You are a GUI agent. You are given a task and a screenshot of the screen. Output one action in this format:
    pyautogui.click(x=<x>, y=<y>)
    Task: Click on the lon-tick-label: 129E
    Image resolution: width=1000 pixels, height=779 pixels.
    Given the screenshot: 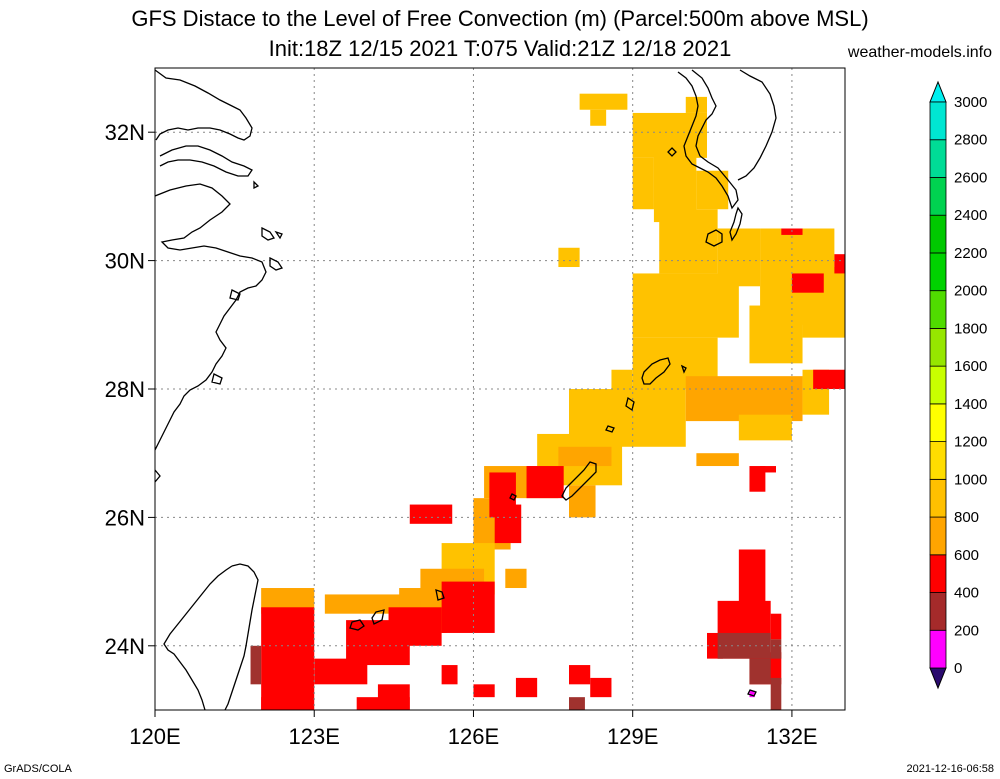 What is the action you would take?
    pyautogui.click(x=632, y=736)
    